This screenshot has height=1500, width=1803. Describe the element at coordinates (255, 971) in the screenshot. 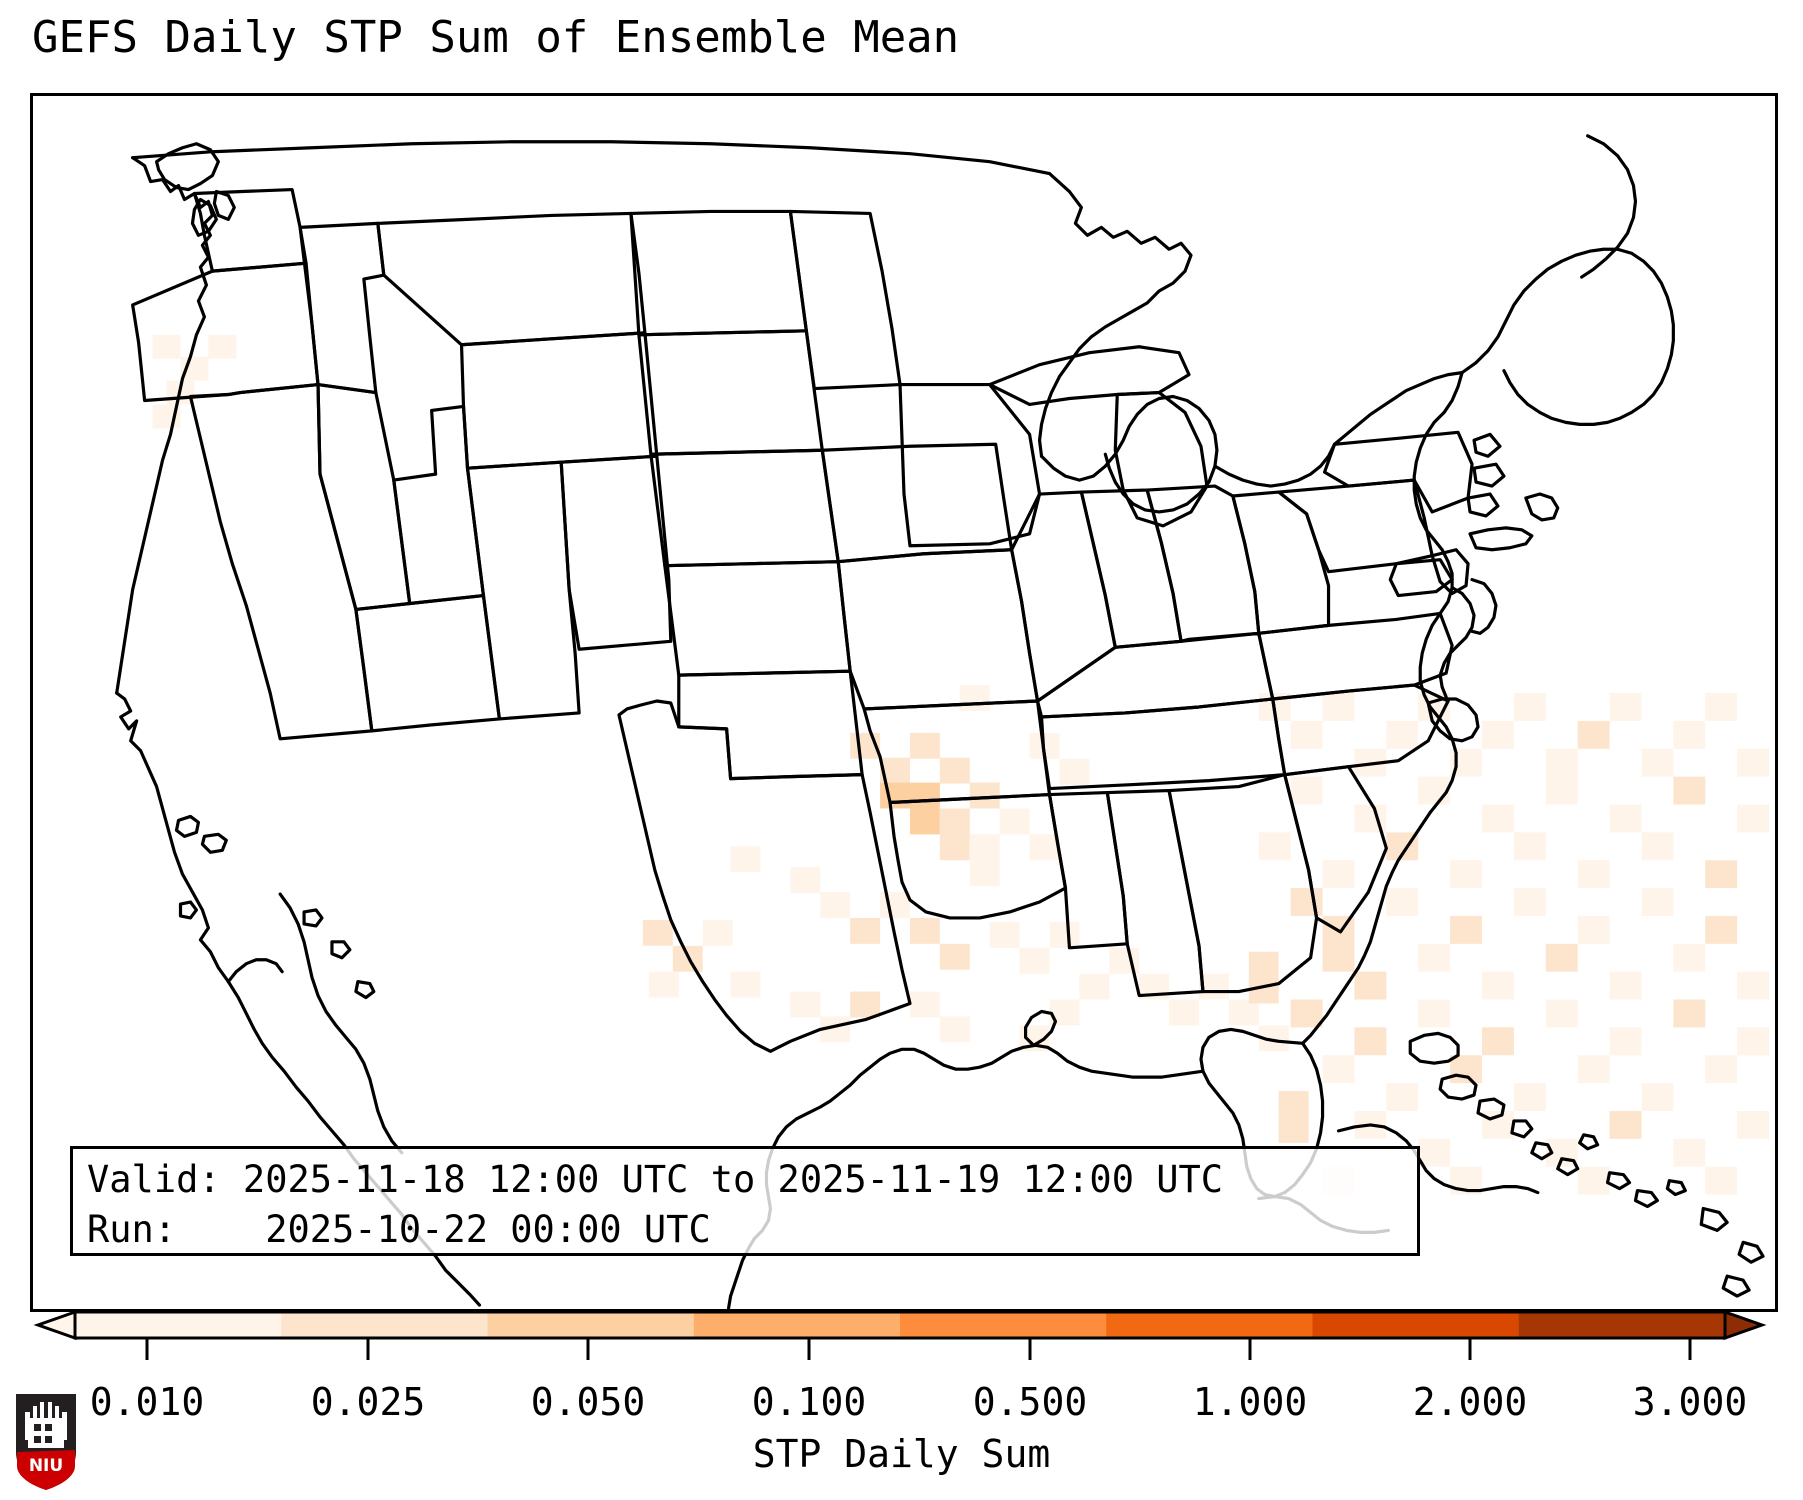

I see `gulf-of-california-north` at that location.